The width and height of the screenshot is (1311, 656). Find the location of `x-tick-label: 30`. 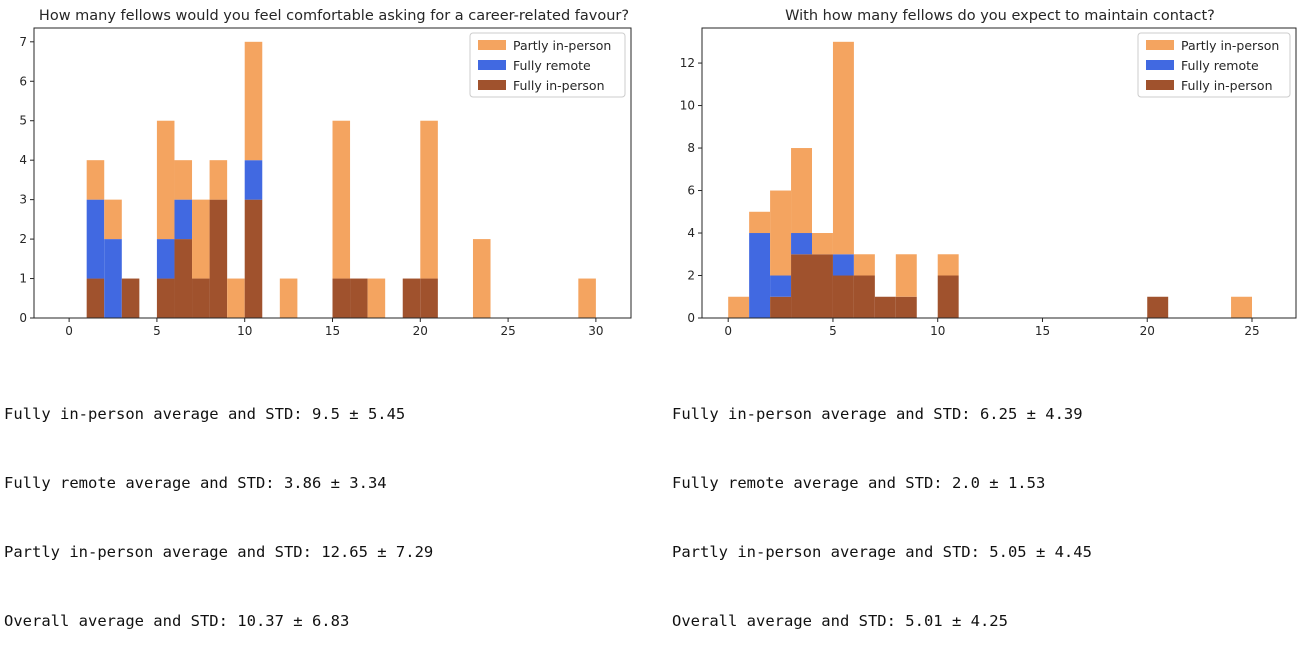

x-tick-label: 30 is located at coordinates (595, 331).